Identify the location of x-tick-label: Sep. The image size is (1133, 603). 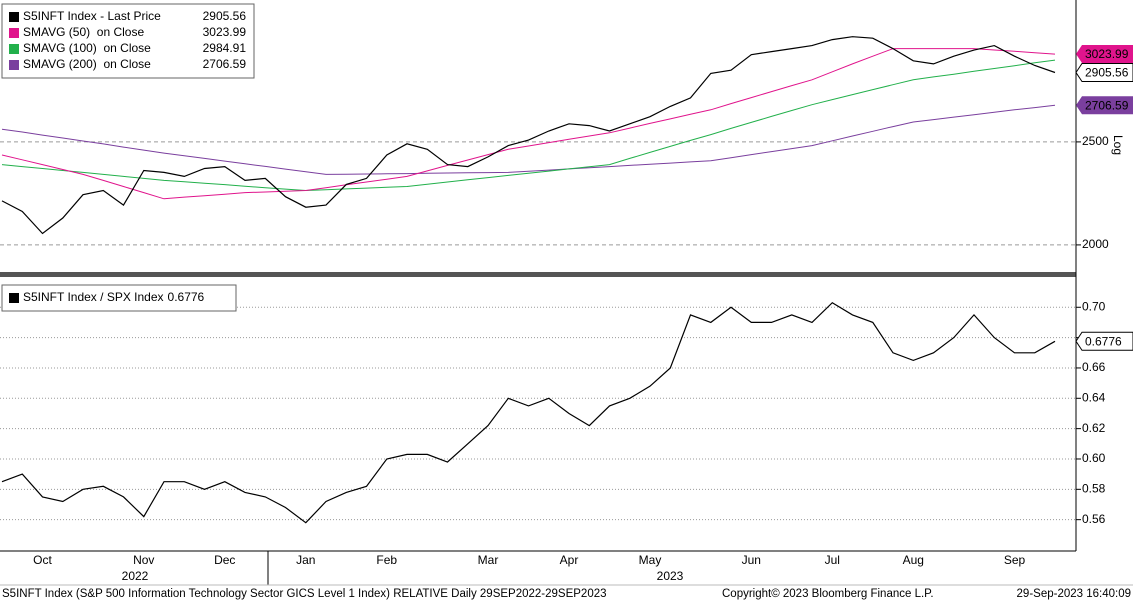
(1015, 560).